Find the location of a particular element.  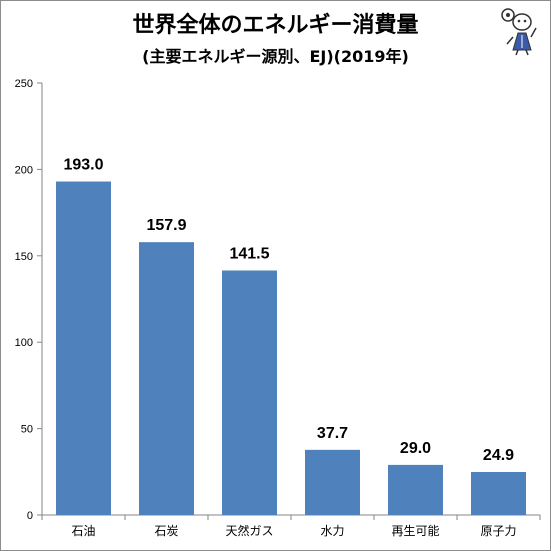

x-tick-label: 原子力 is located at coordinates (498, 531).